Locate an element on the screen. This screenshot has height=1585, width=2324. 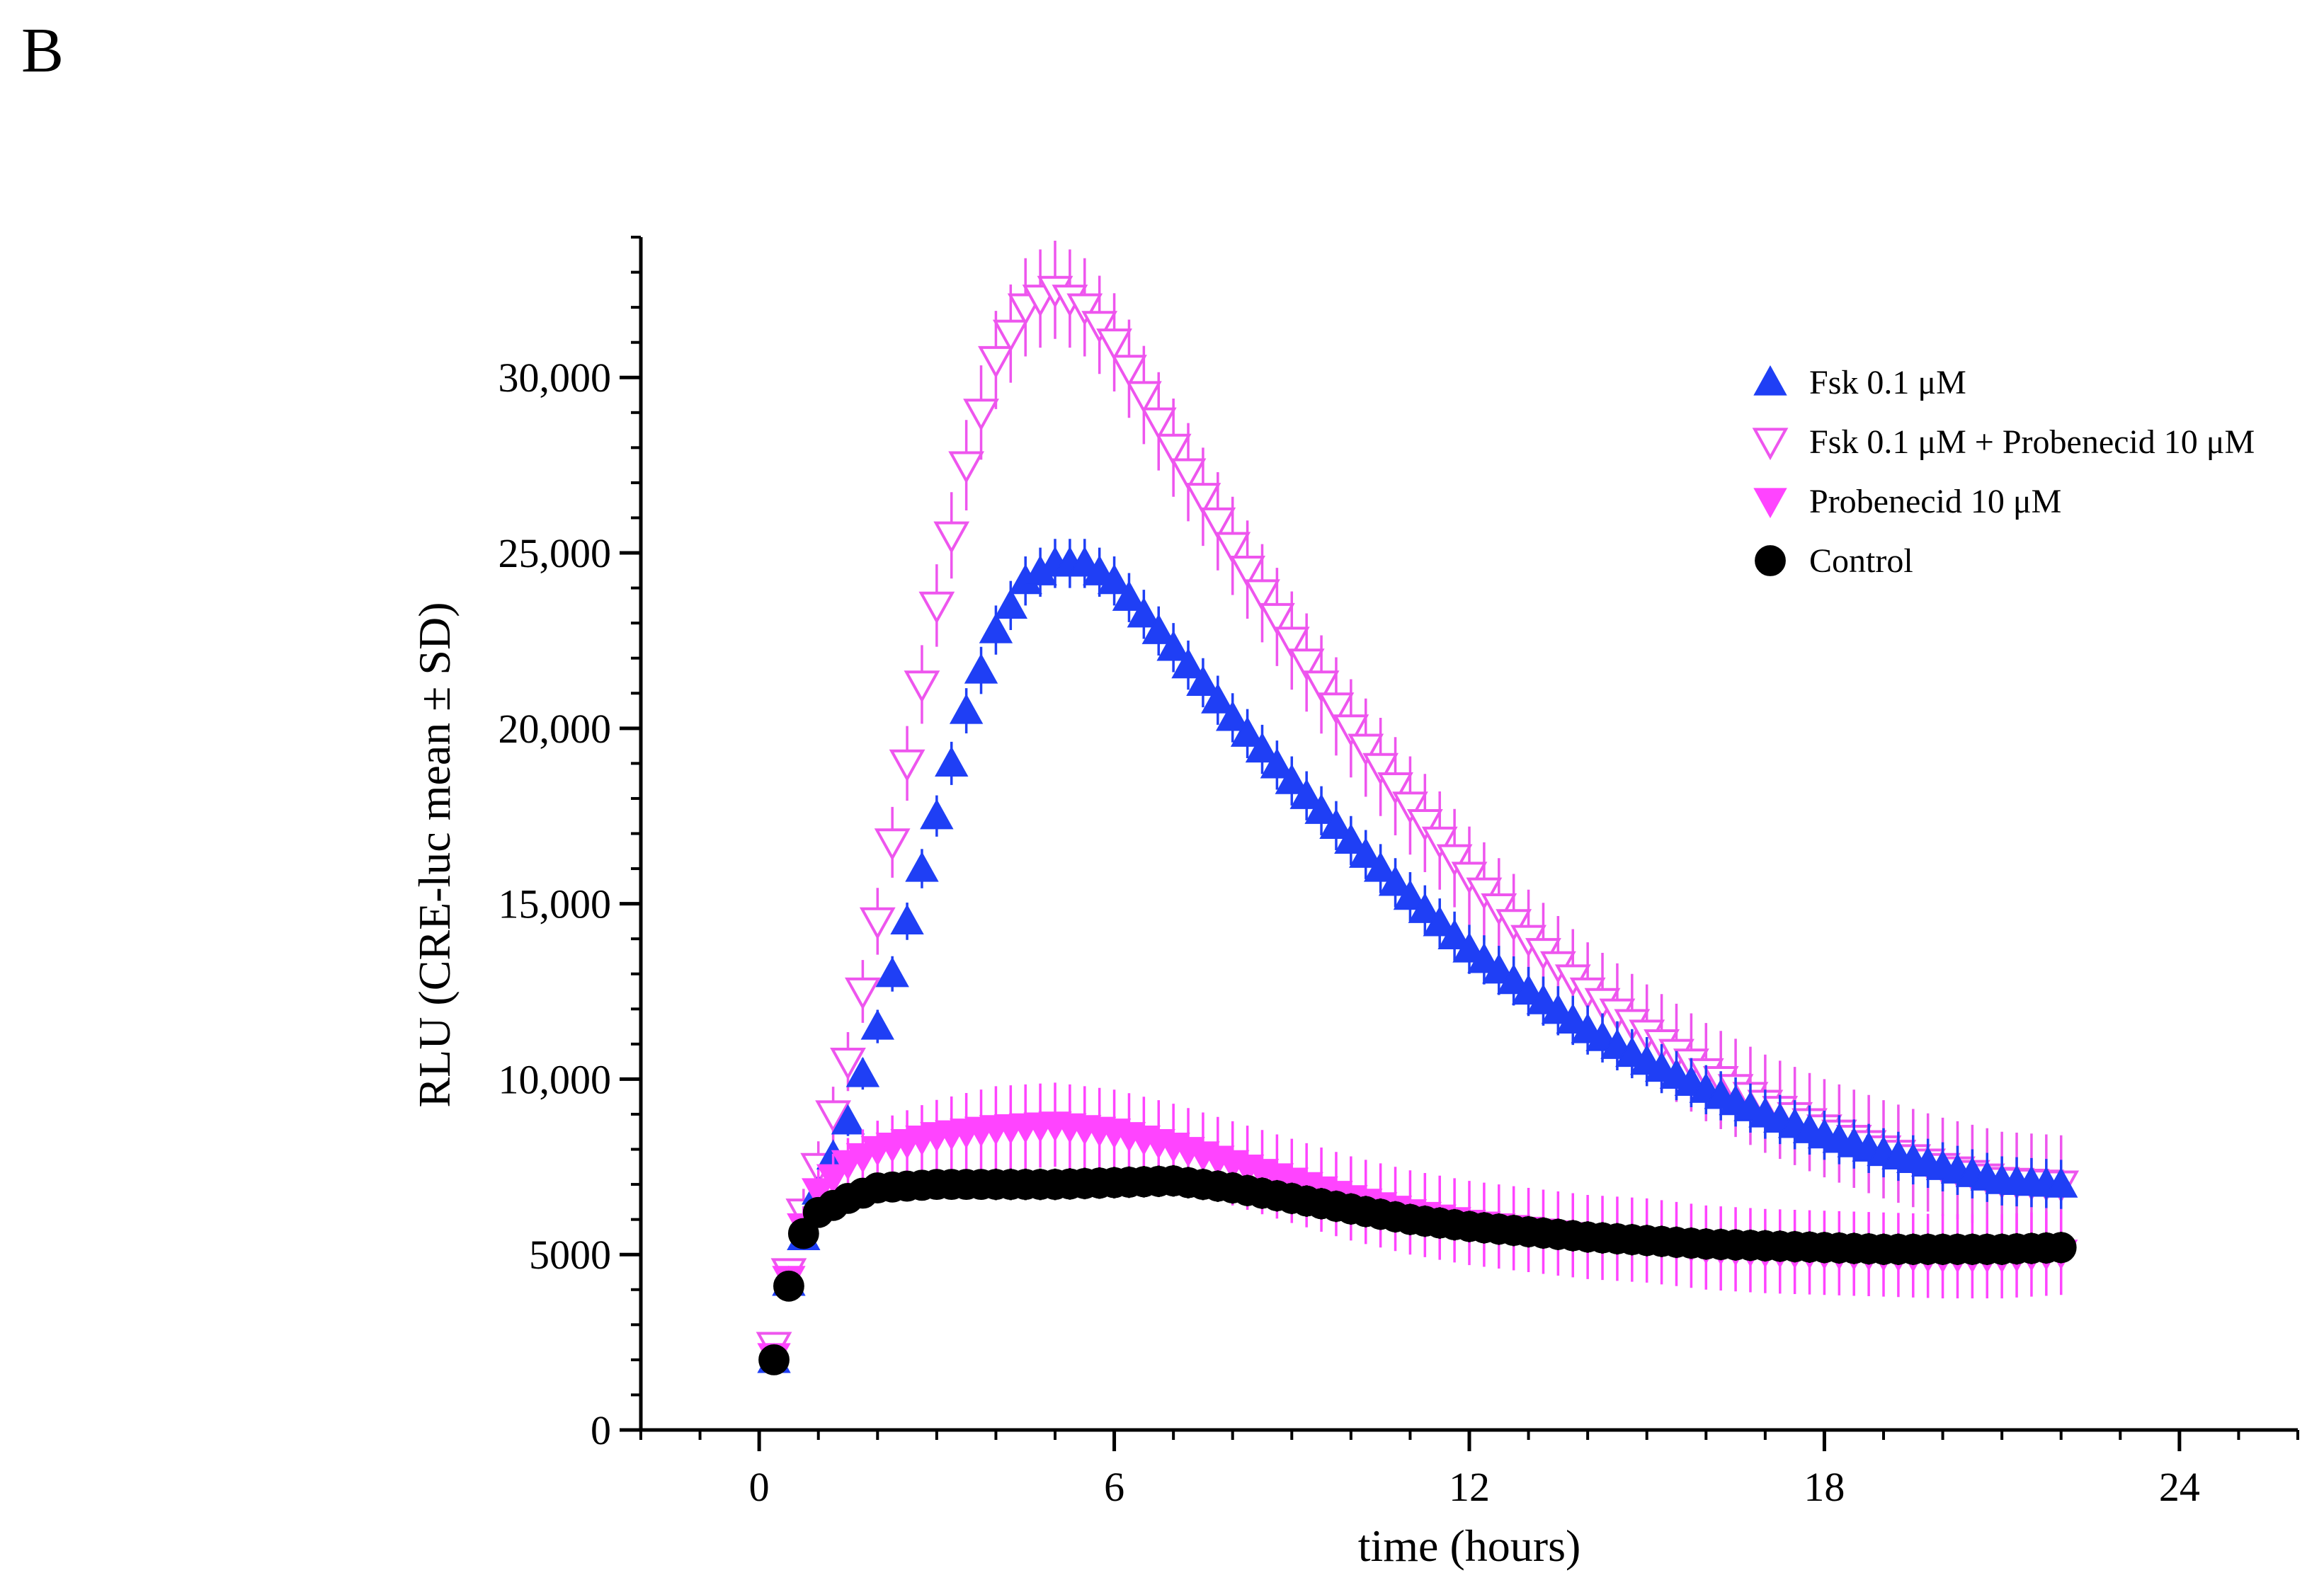
x-axis-title: time (hours) is located at coordinates (1469, 1546).